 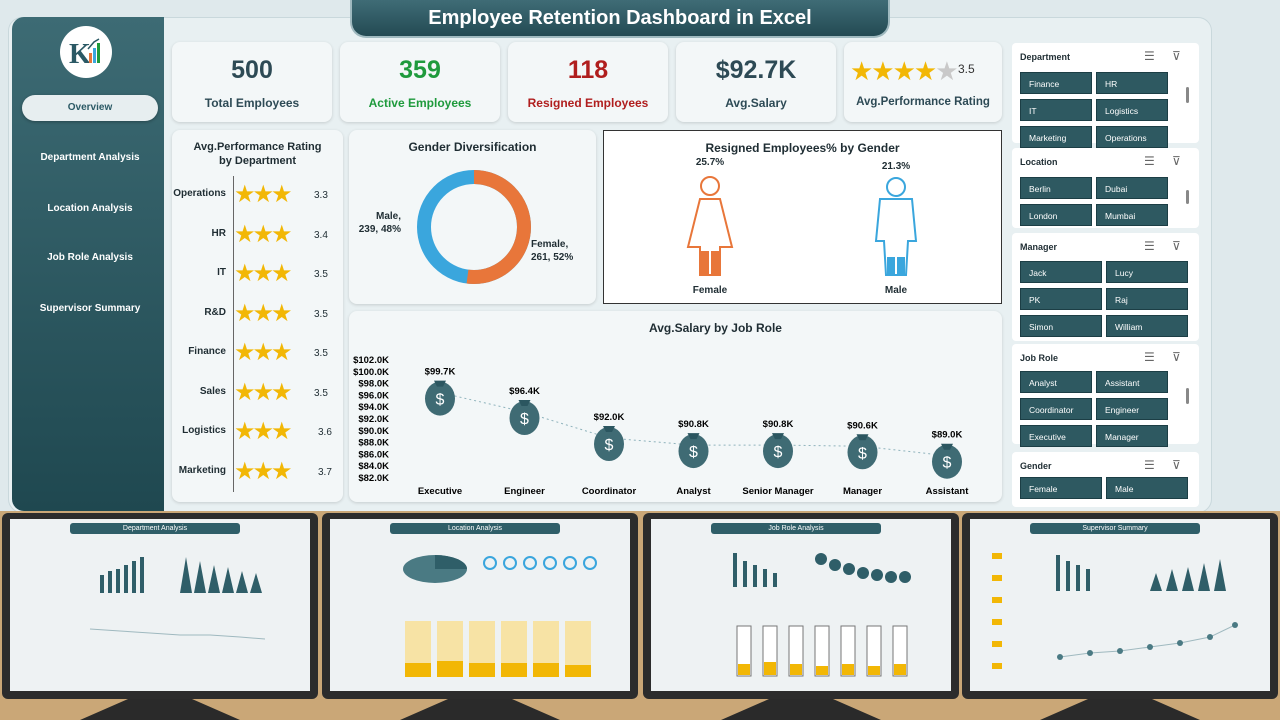 What do you see at coordinates (373, 384) in the screenshot?
I see `y-tick-label: $98.0K` at bounding box center [373, 384].